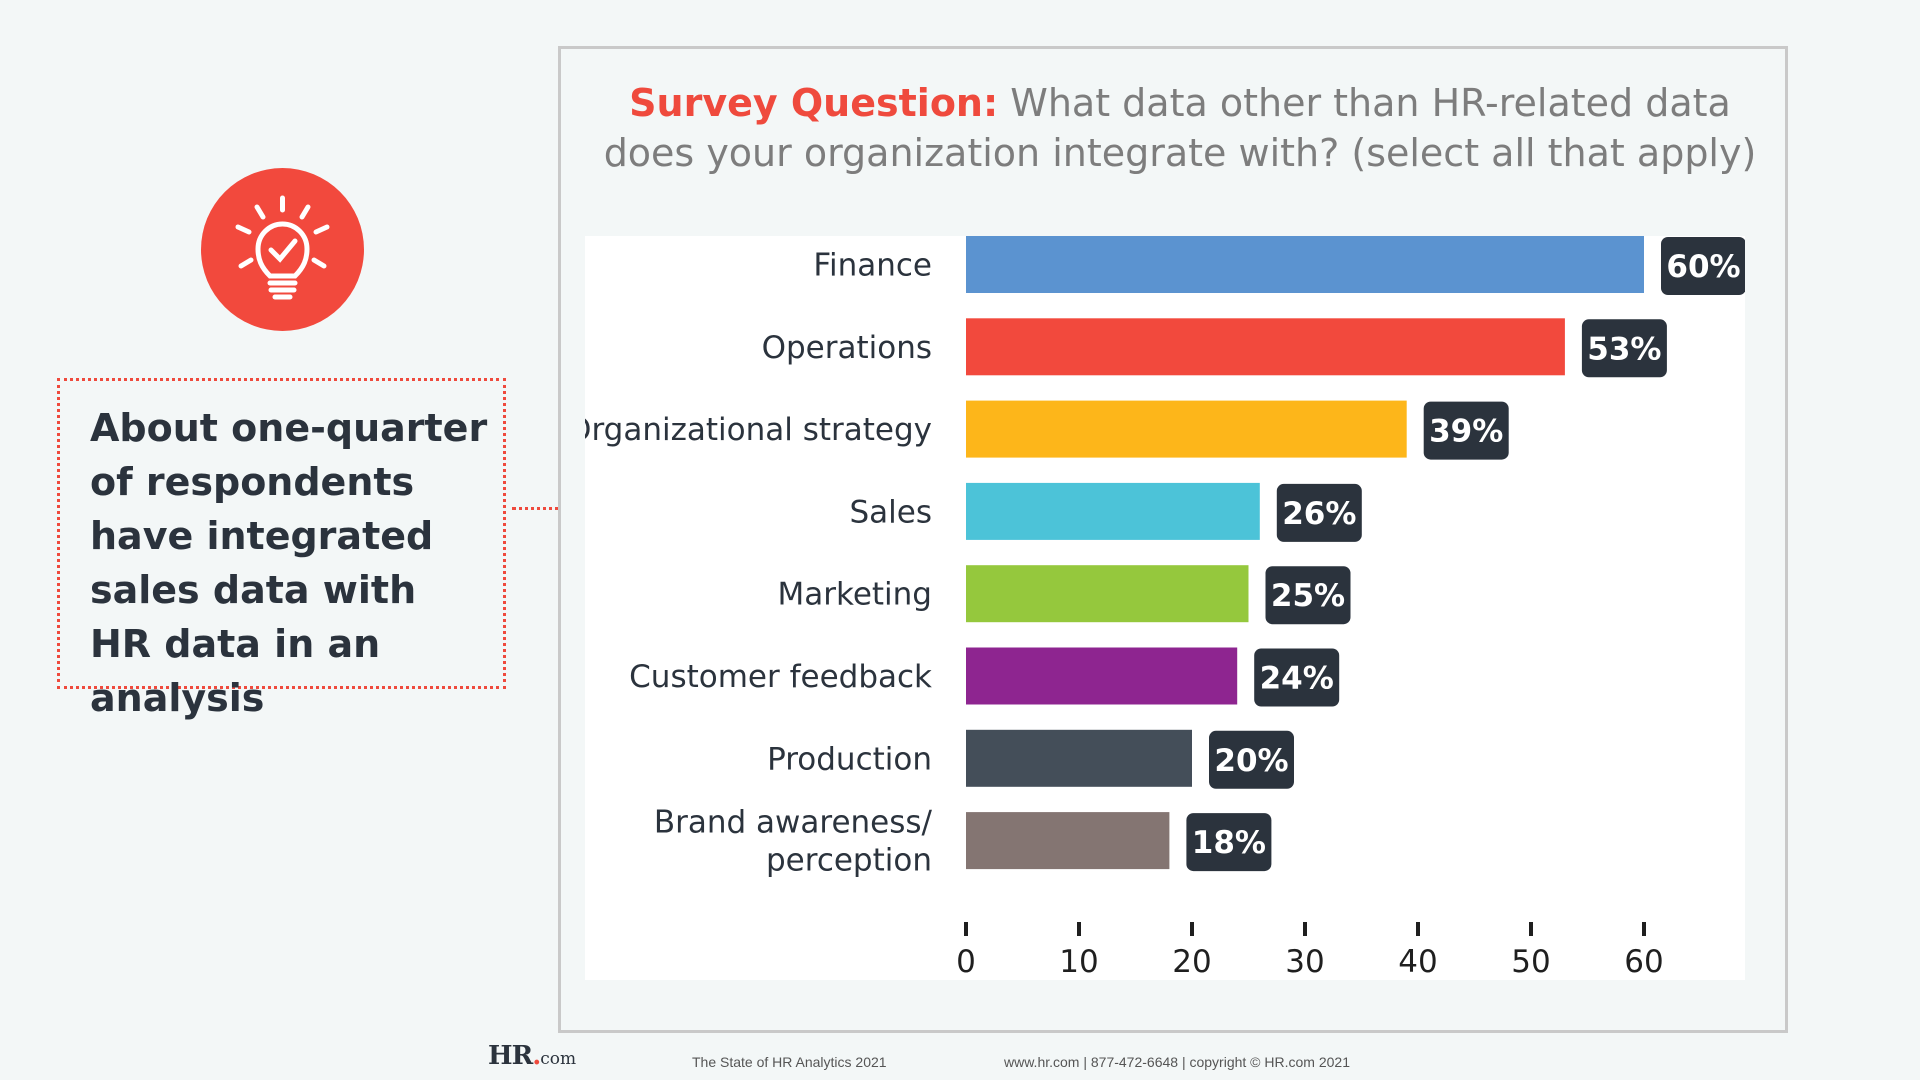 The image size is (1920, 1080). What do you see at coordinates (966, 962) in the screenshot?
I see `x-tick-label-0: 0` at bounding box center [966, 962].